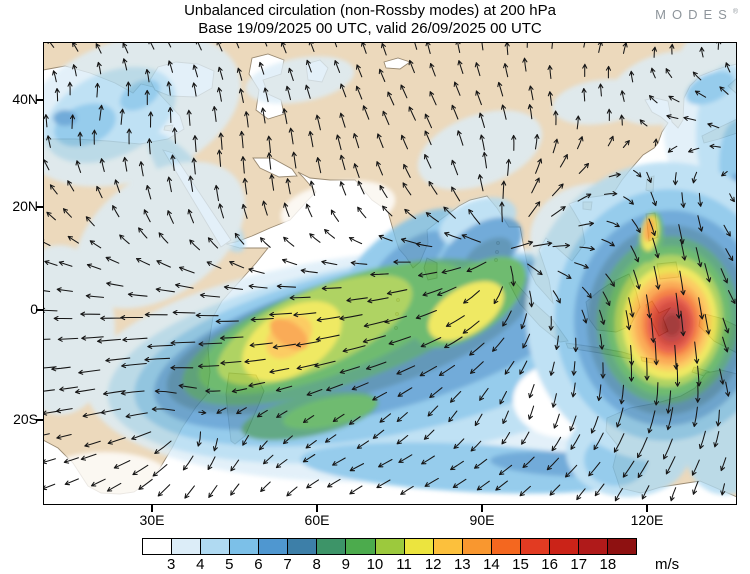  I want to click on colorbar-unit-label: m/s, so click(667, 564).